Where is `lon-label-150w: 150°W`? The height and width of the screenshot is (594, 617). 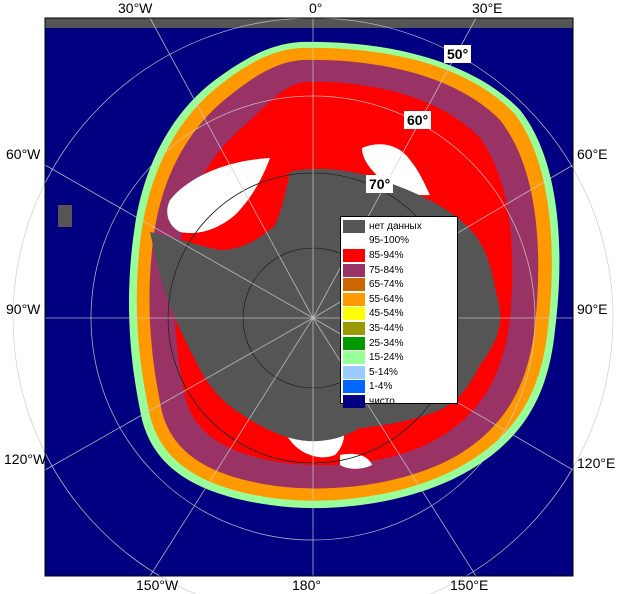
lon-label-150w: 150°W is located at coordinates (157, 585).